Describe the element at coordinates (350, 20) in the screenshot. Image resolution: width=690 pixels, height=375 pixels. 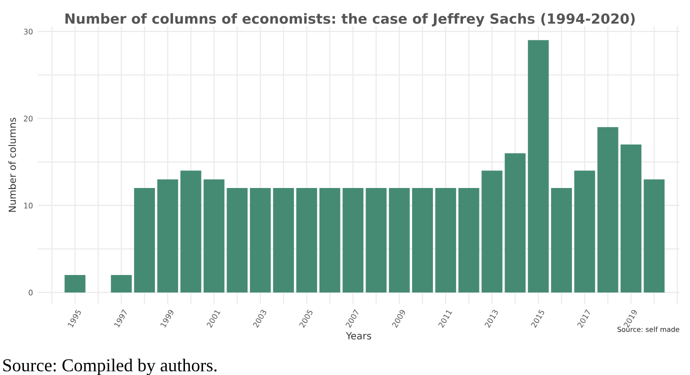
I see `chart-title: Number of columns of economists: the case of Jeffrey Sachs (1994-2020)` at that location.